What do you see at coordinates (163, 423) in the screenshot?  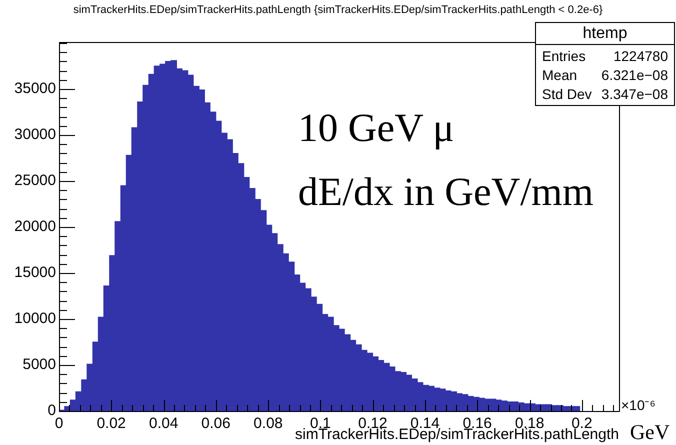 I see `x-tick-label: 0.04` at bounding box center [163, 423].